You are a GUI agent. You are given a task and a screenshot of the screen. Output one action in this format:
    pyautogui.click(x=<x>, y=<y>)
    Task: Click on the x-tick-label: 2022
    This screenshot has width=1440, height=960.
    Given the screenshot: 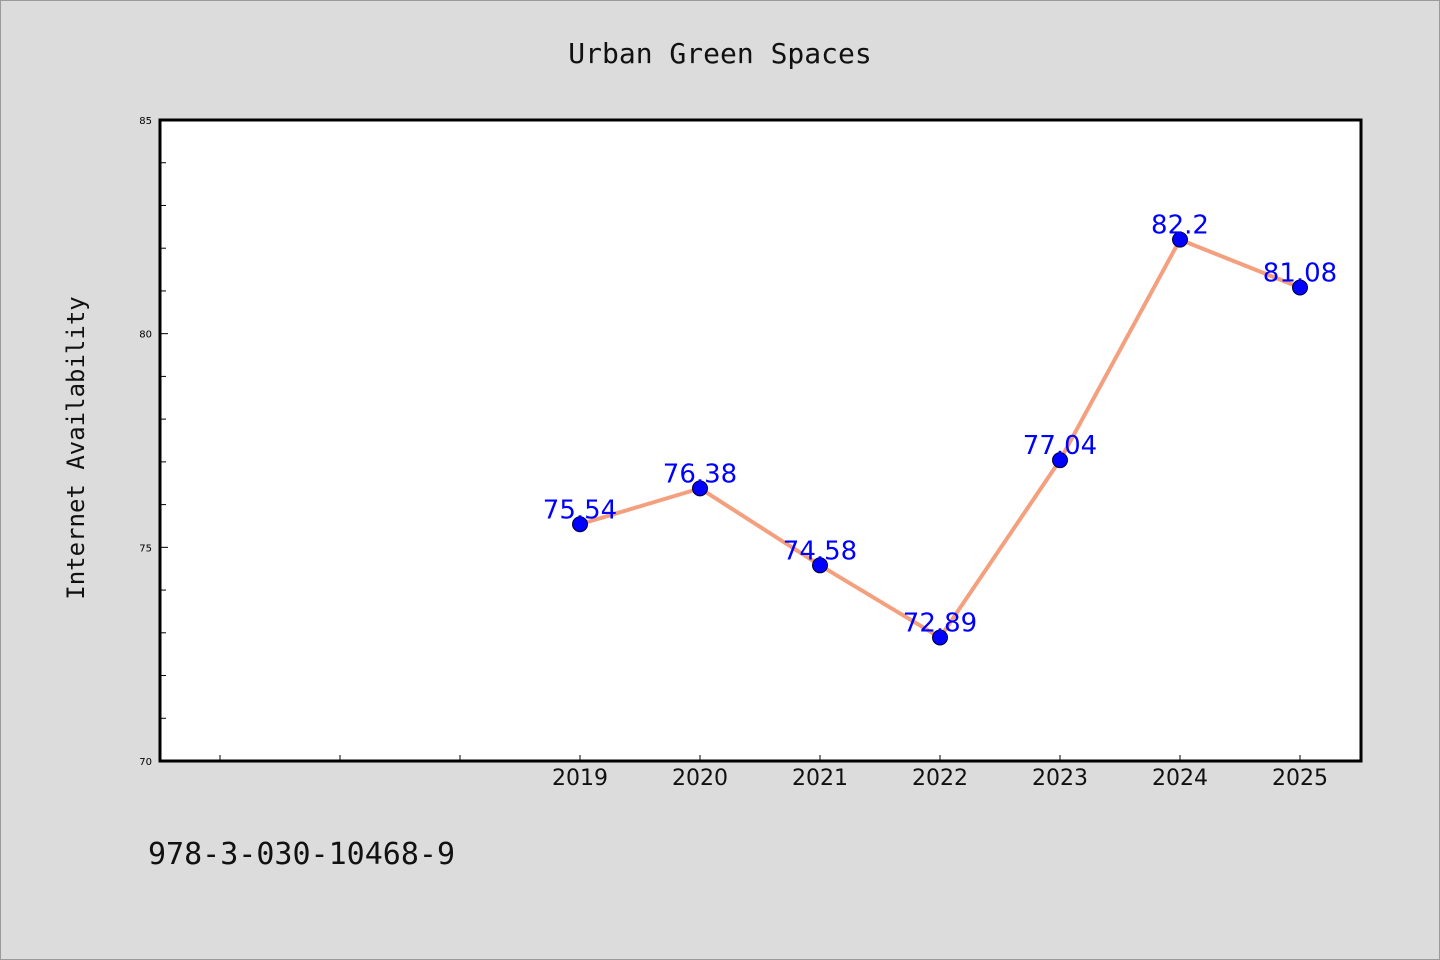 What is the action you would take?
    pyautogui.click(x=940, y=778)
    